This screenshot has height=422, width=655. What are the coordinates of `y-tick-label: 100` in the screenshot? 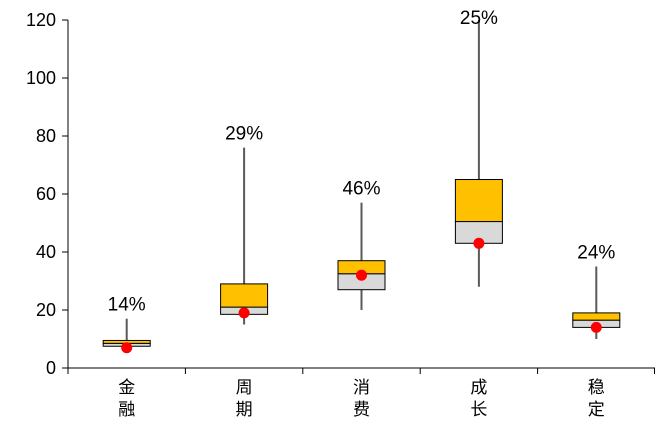 It's located at (41, 78).